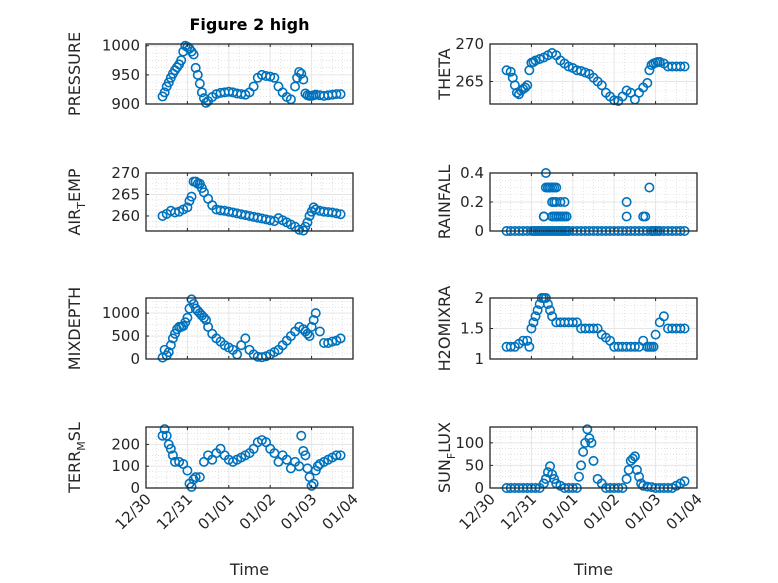 This screenshot has height=583, width=778. I want to click on y-tick-label: 1.5, so click(472, 329).